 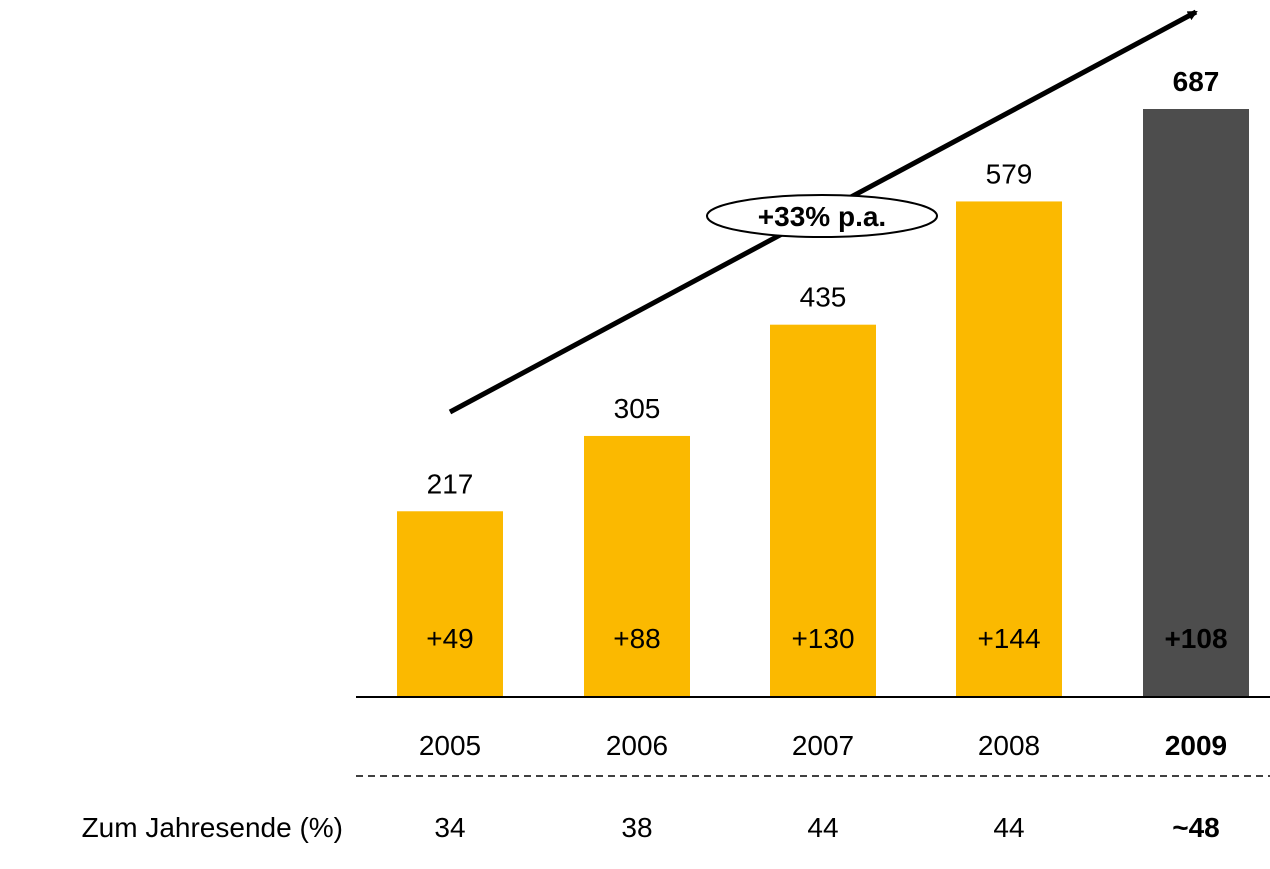 I want to click on growth-annotation-oval, so click(x=822, y=216).